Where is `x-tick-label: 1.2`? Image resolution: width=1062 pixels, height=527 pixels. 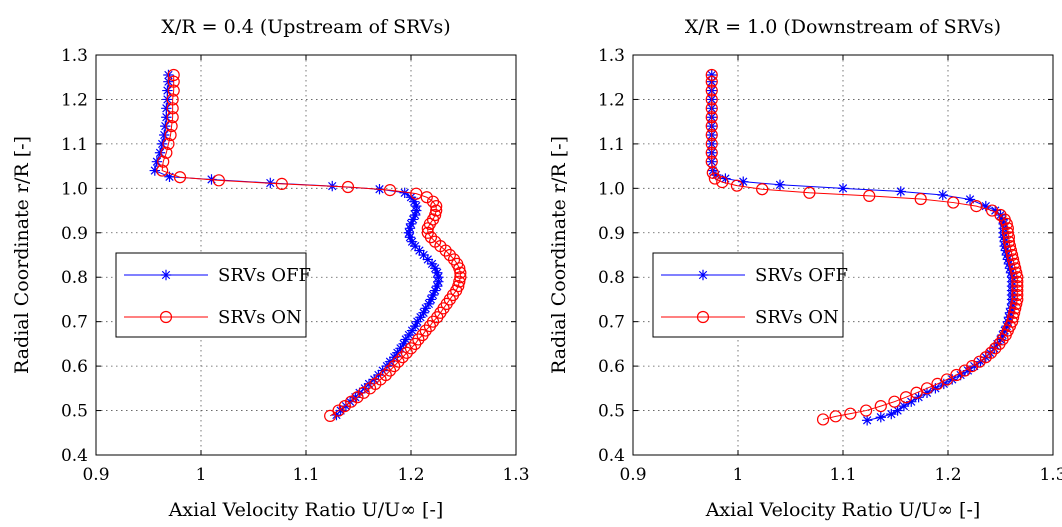
x-tick-label: 1.2 is located at coordinates (947, 475).